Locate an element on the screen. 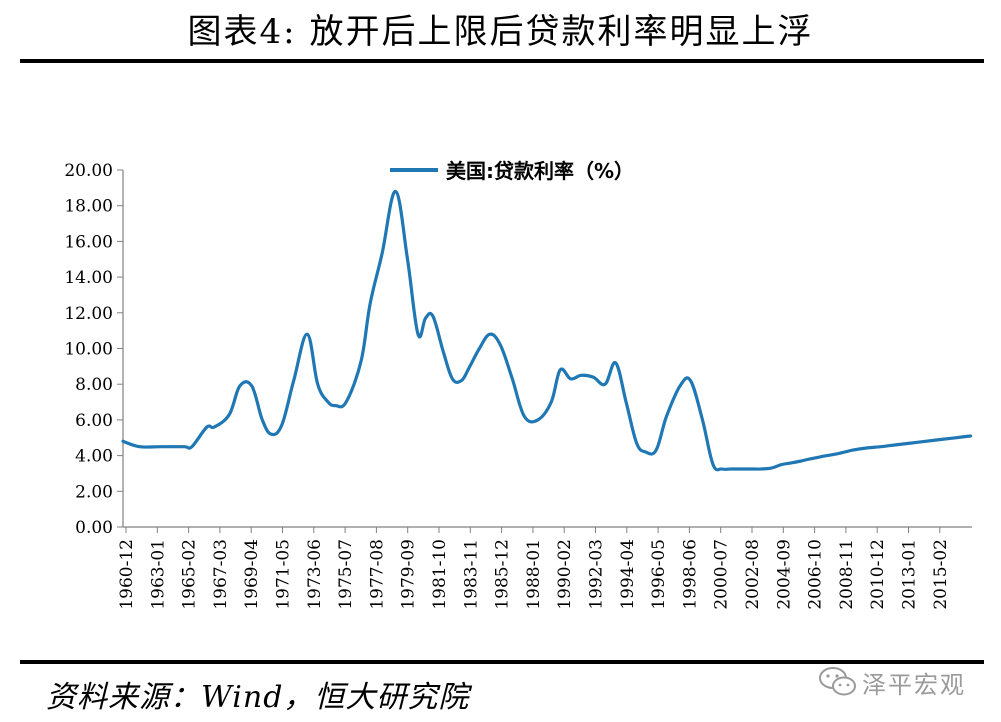  x-tick-label: 1994-04 is located at coordinates (628, 574).